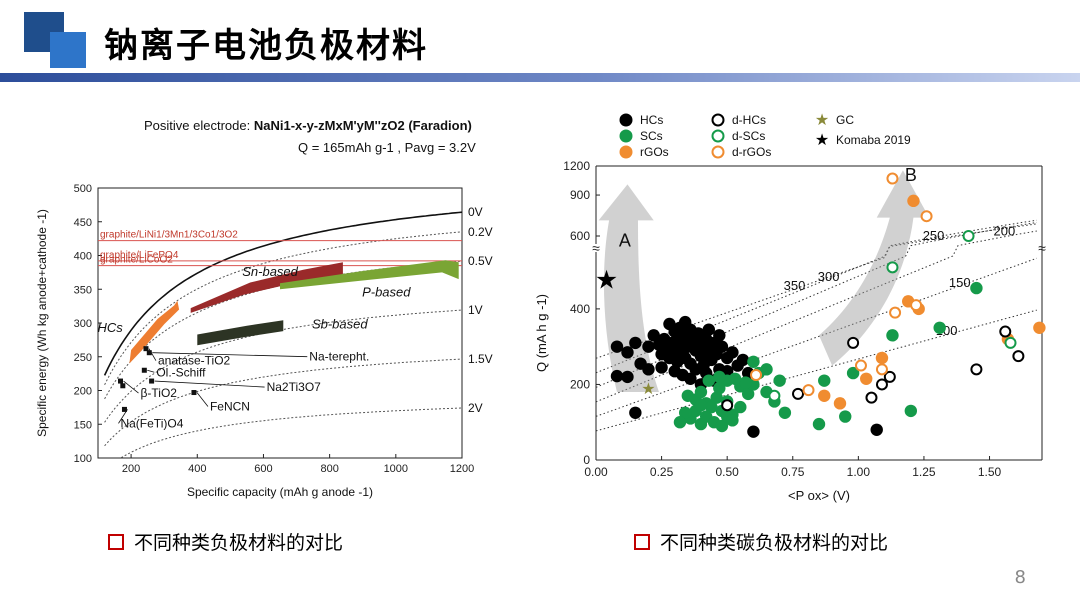  What do you see at coordinates (194, 361) in the screenshot?
I see `material-label-anatase-tio2: anatase-TiO2` at bounding box center [194, 361].